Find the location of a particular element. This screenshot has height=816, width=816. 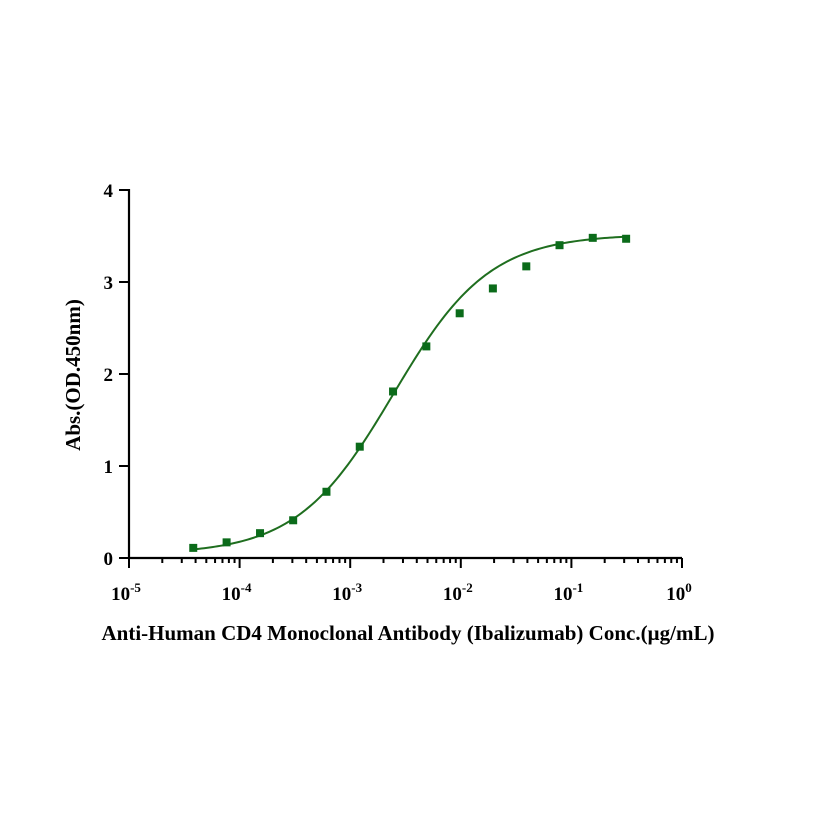

y-tick-label: 2 is located at coordinates (109, 375).